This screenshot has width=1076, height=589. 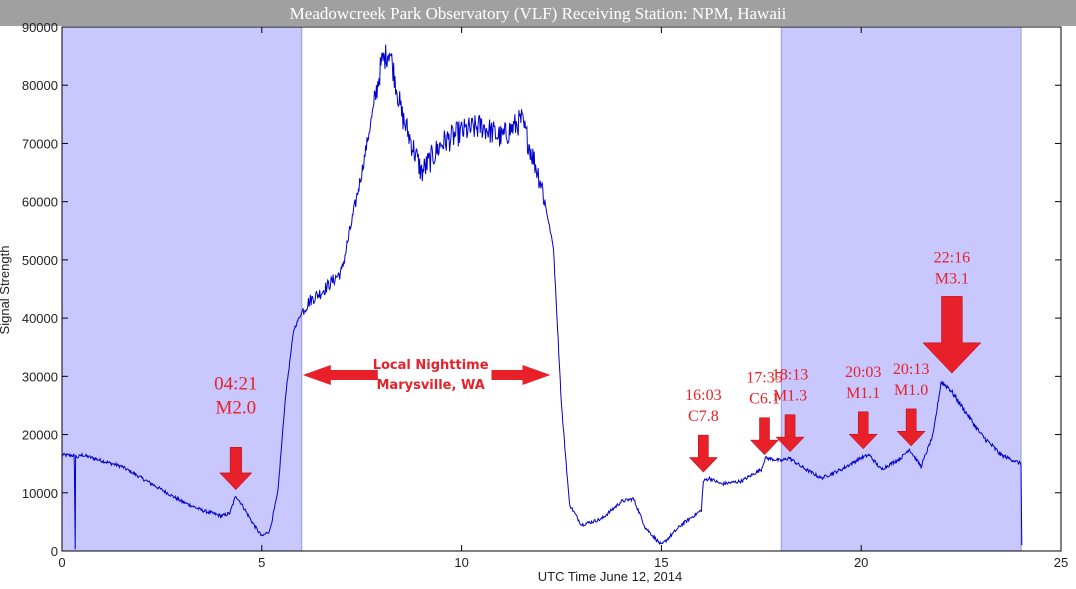 What do you see at coordinates (952, 257) in the screenshot?
I see `flare-label: 22:16` at bounding box center [952, 257].